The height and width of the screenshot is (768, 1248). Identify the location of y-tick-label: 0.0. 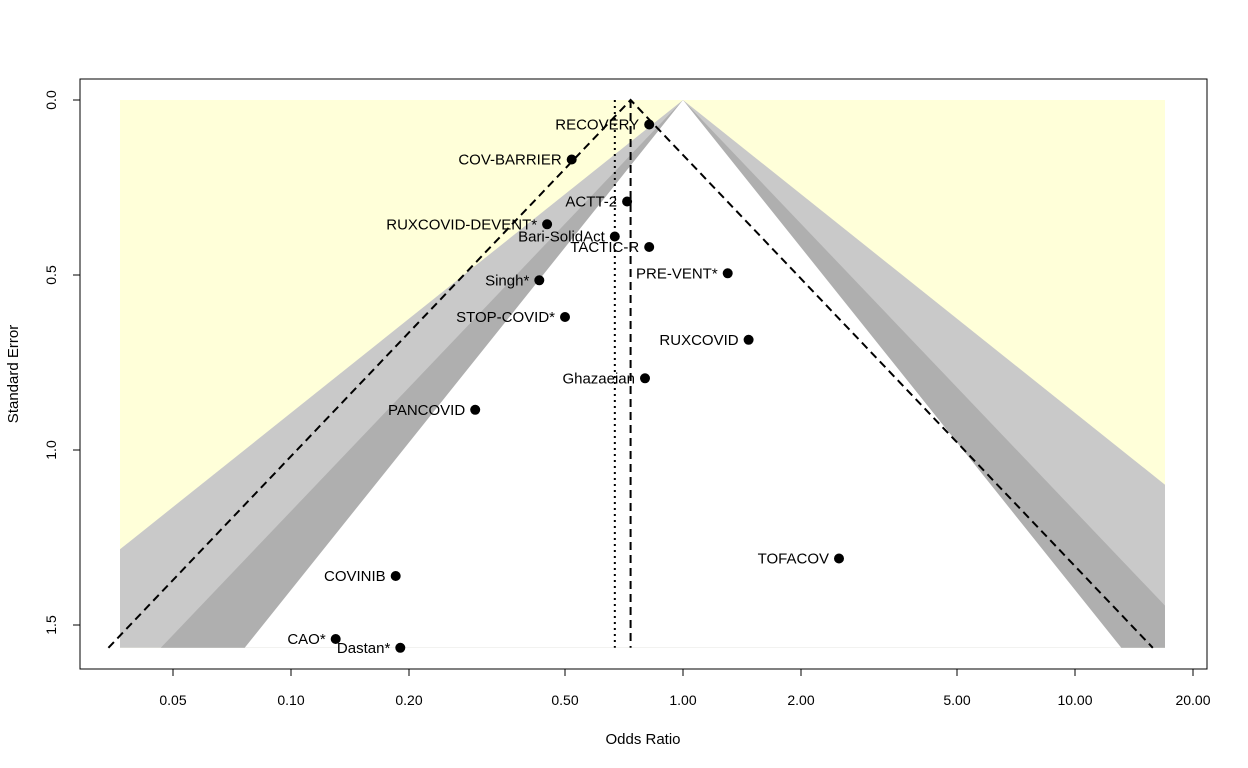
(51, 100).